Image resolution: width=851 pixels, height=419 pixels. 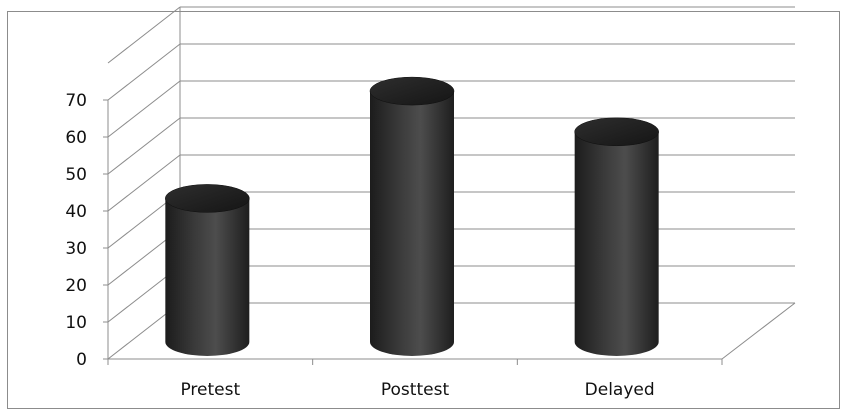 I want to click on bar-posttest, so click(x=412, y=216).